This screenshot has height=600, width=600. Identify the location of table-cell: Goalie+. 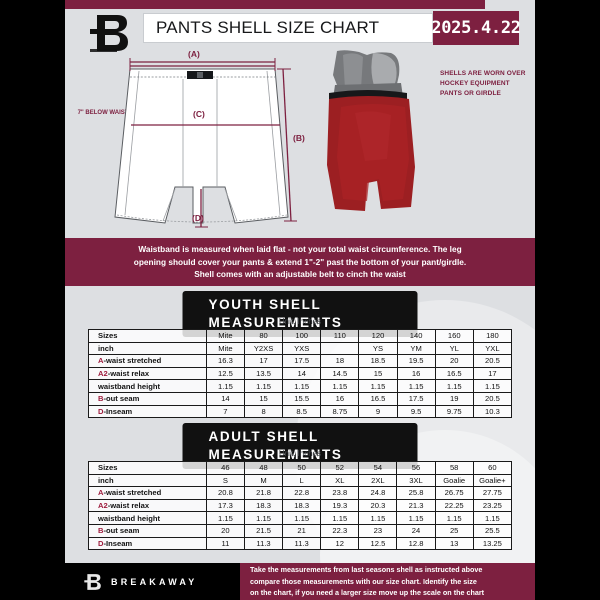
(492, 480).